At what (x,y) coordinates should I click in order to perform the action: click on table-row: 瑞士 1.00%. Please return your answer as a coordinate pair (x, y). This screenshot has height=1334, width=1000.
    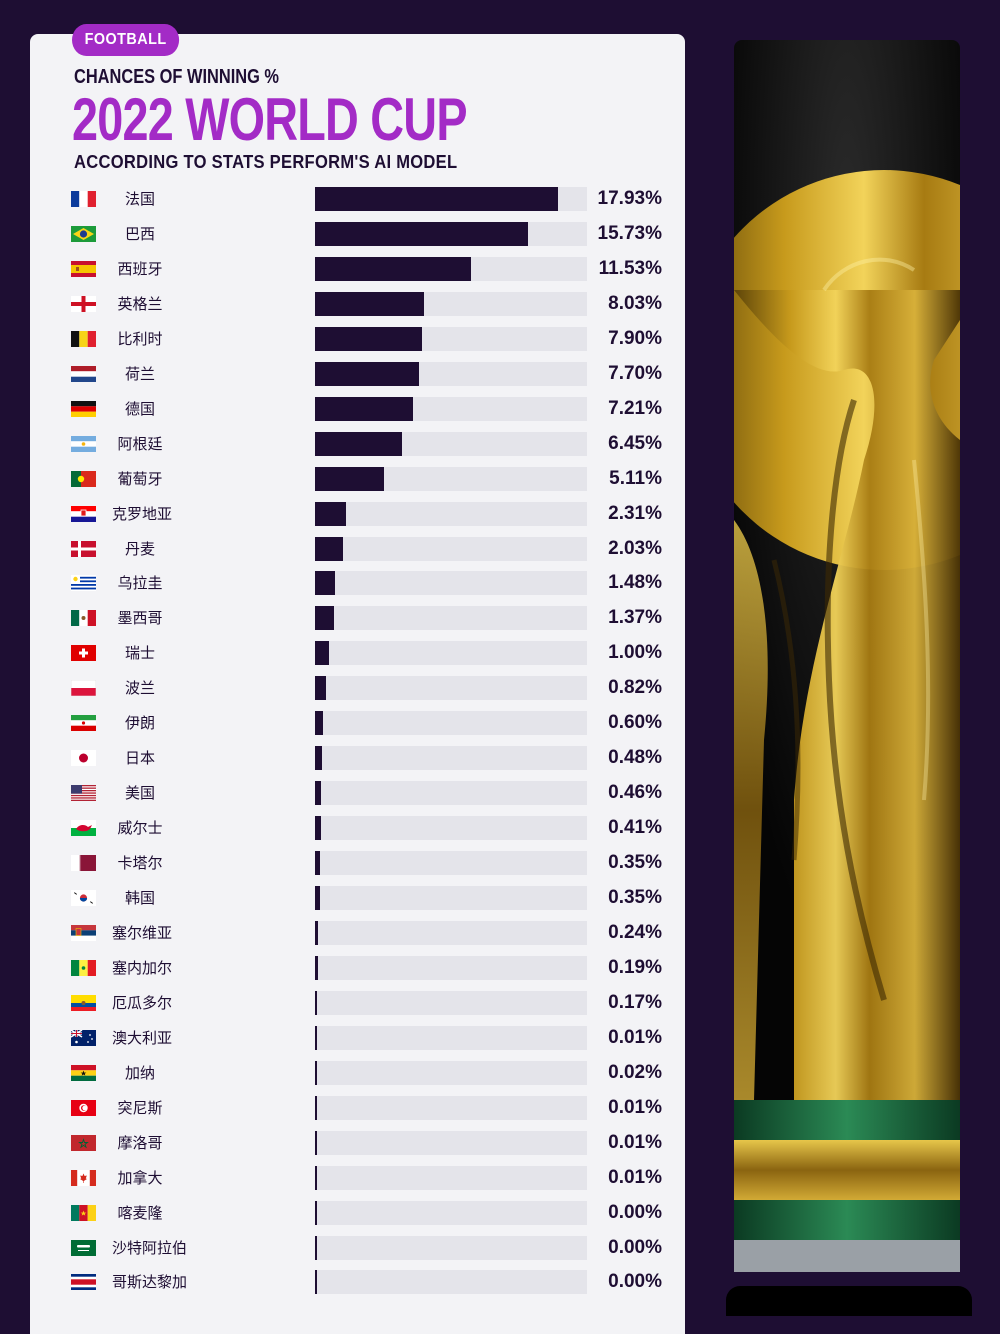
    Looking at the image, I should click on (350, 653).